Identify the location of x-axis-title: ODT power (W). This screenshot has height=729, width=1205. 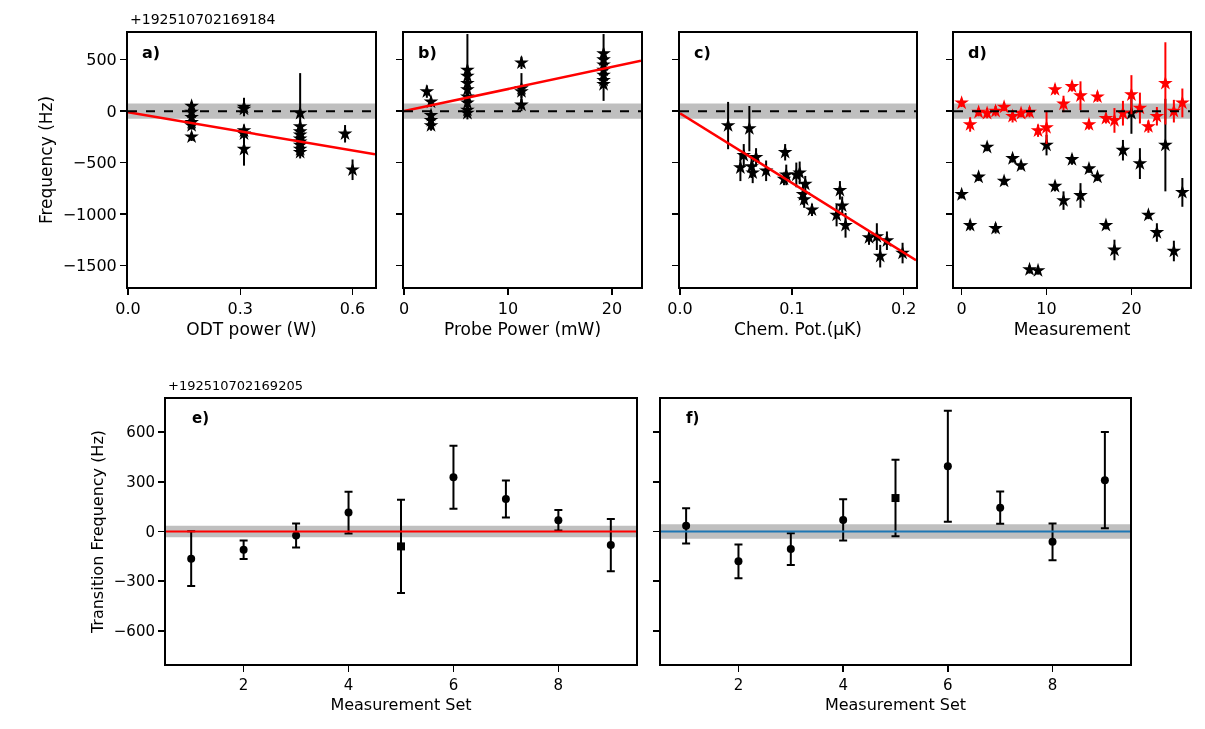
(251, 329).